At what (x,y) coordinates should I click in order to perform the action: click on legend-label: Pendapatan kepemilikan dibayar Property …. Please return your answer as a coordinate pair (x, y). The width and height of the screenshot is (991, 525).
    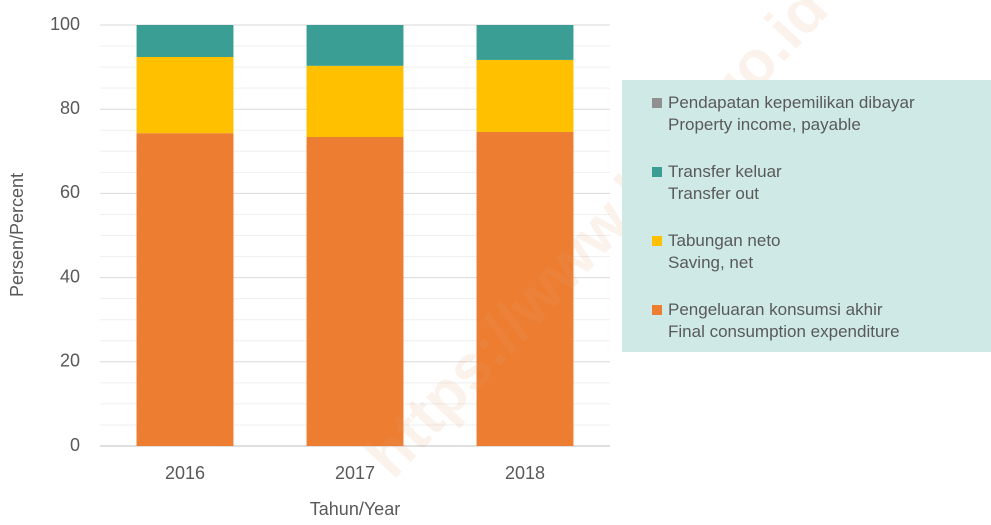
    Looking at the image, I should click on (791, 113).